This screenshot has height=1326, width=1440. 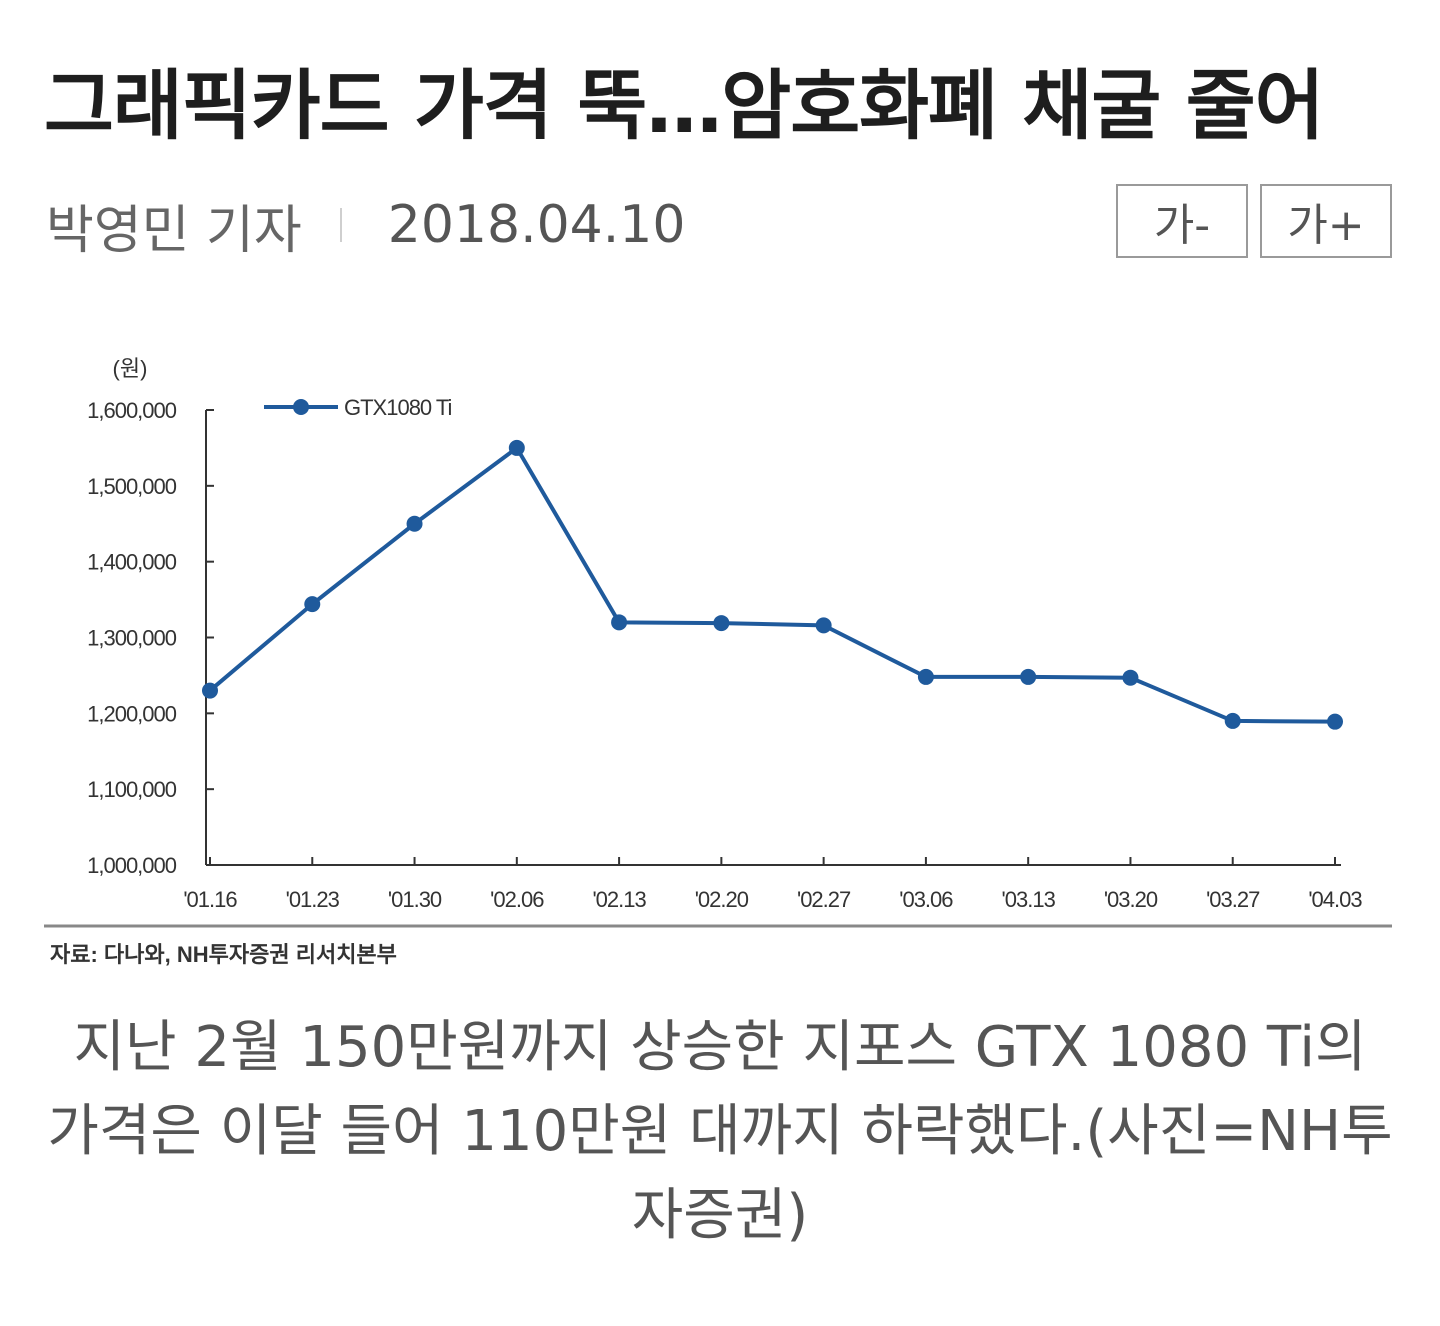 I want to click on x-tick-label: '03.13, so click(x=1029, y=899).